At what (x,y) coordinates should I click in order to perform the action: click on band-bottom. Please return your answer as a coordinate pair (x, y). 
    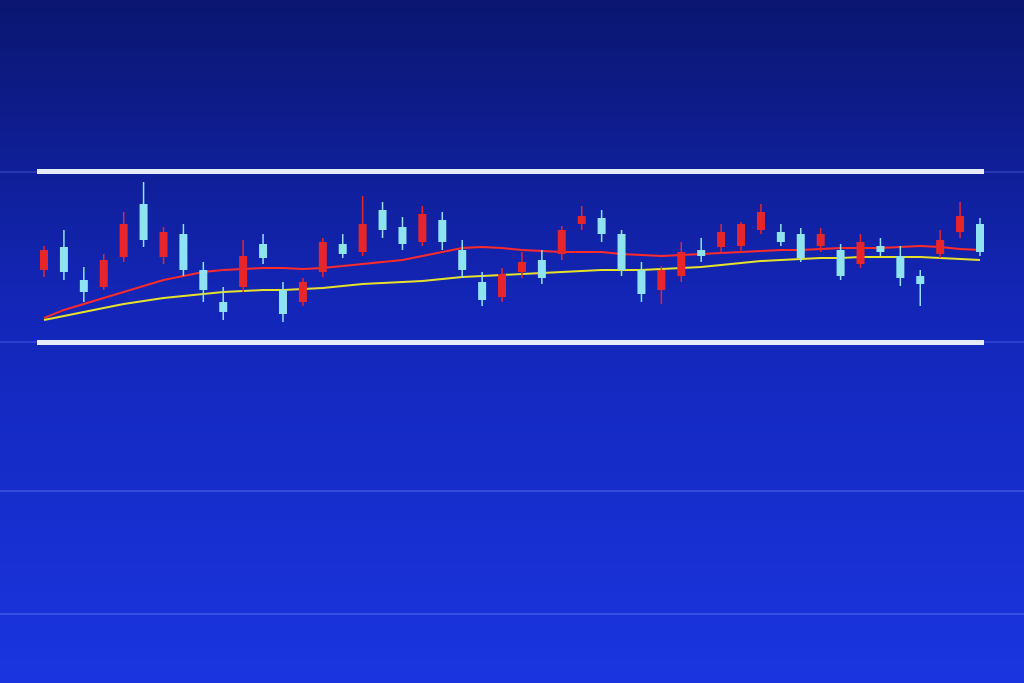
    Looking at the image, I should click on (510, 342).